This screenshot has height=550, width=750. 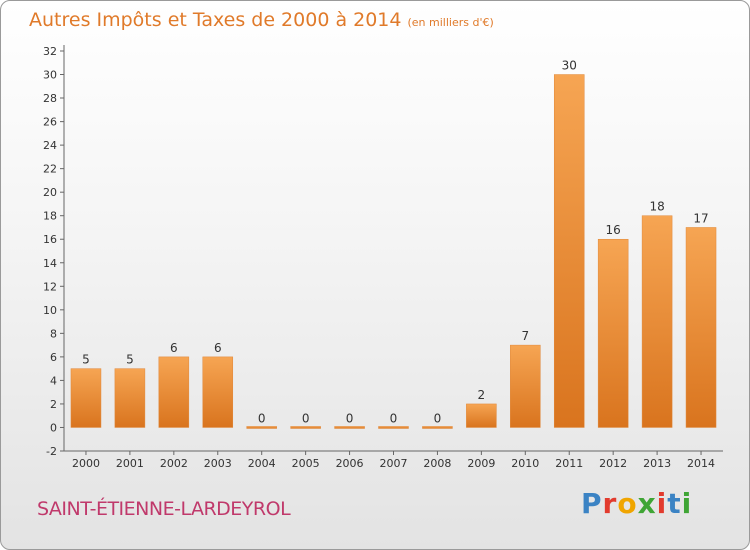 What do you see at coordinates (218, 463) in the screenshot?
I see `x-tick-label: 2003` at bounding box center [218, 463].